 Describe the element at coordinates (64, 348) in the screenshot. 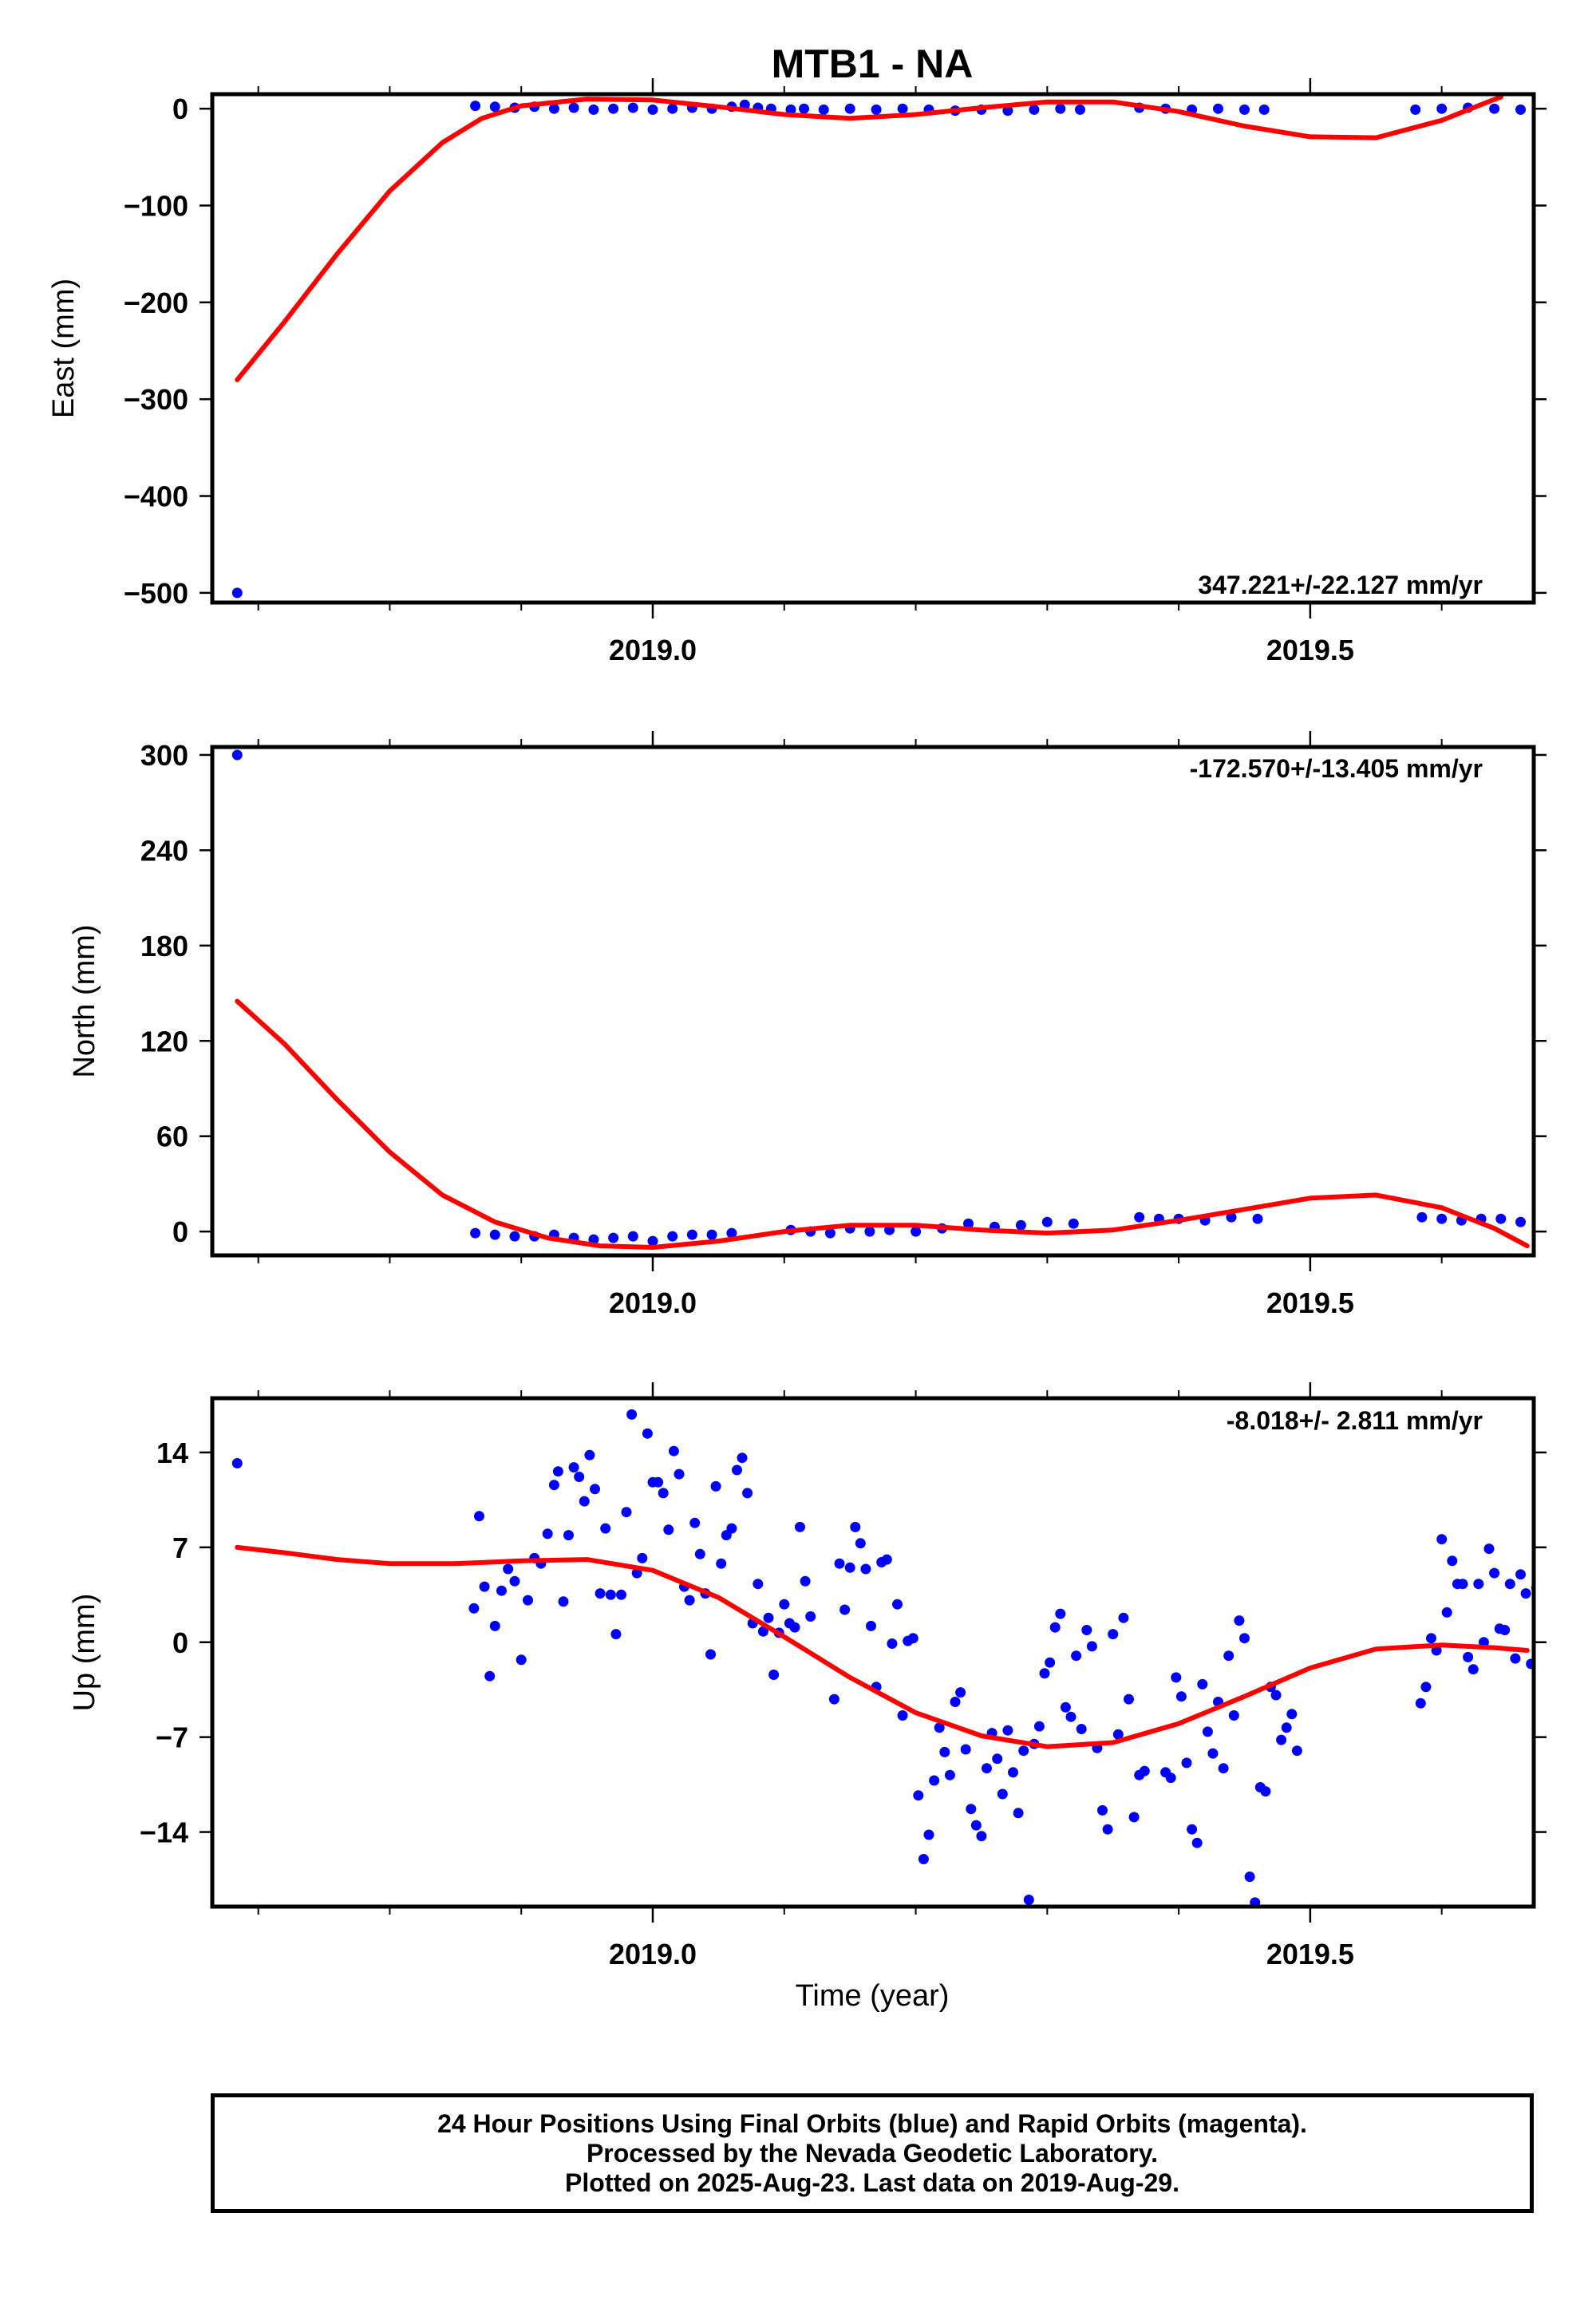

I see `east-y-axis-label: East (mm)` at that location.